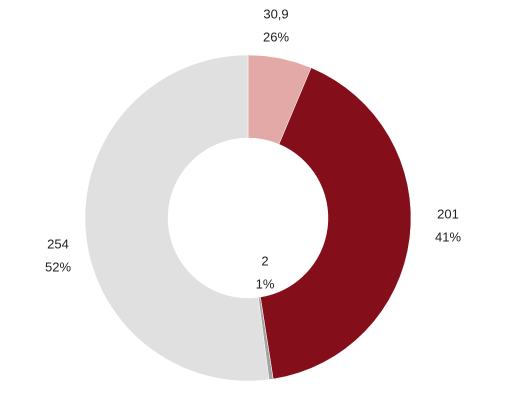  What do you see at coordinates (58, 243) in the screenshot?
I see `value-label: 254` at bounding box center [58, 243].